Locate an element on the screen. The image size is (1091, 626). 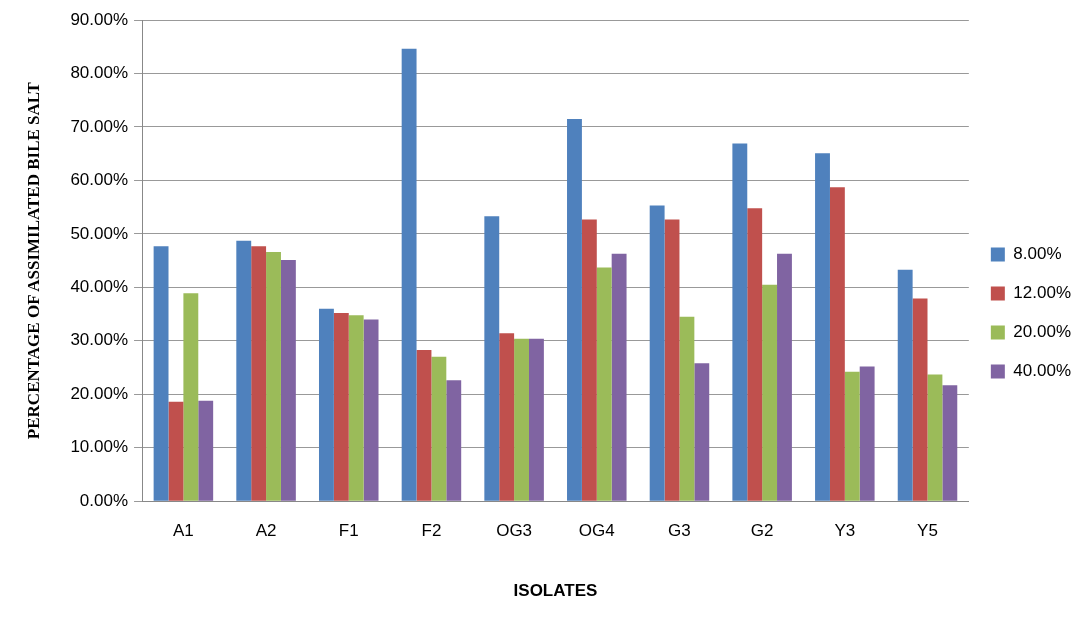
y-tick-label: 60.00% is located at coordinates (99, 180).